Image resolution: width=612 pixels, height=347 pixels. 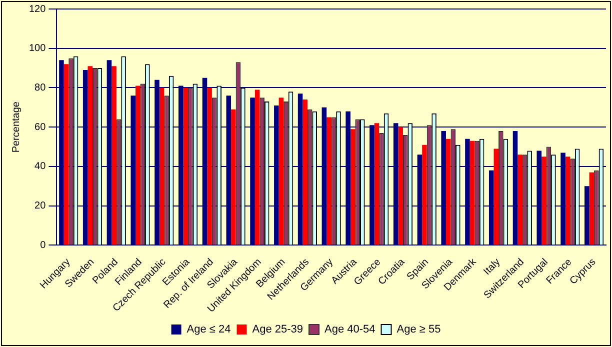 What do you see at coordinates (40, 166) in the screenshot?
I see `y-tick-label: 40` at bounding box center [40, 166].